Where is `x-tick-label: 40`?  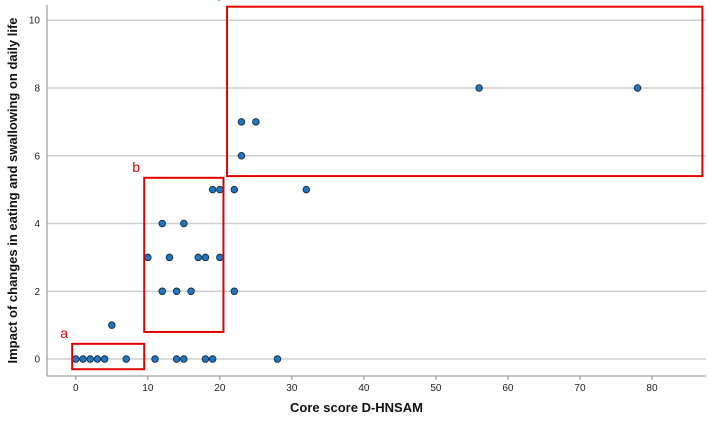
x-tick-label: 40 is located at coordinates (364, 388).